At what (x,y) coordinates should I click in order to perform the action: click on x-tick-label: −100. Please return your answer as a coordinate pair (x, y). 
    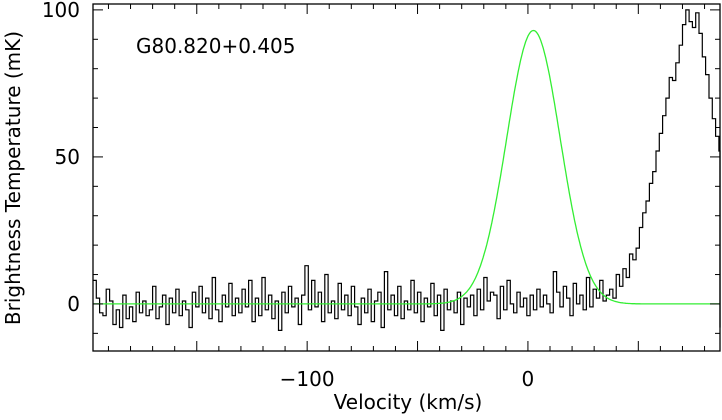
    Looking at the image, I should click on (307, 379).